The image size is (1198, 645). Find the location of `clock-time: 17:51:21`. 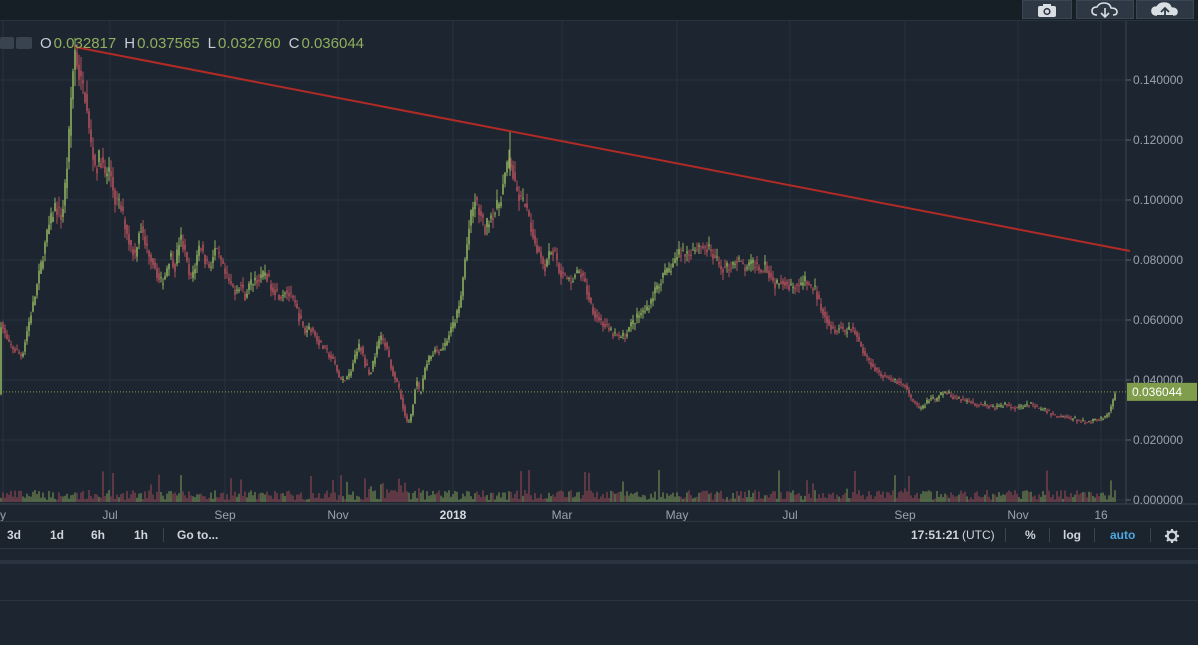

clock-time: 17:51:21 is located at coordinates (935, 535).